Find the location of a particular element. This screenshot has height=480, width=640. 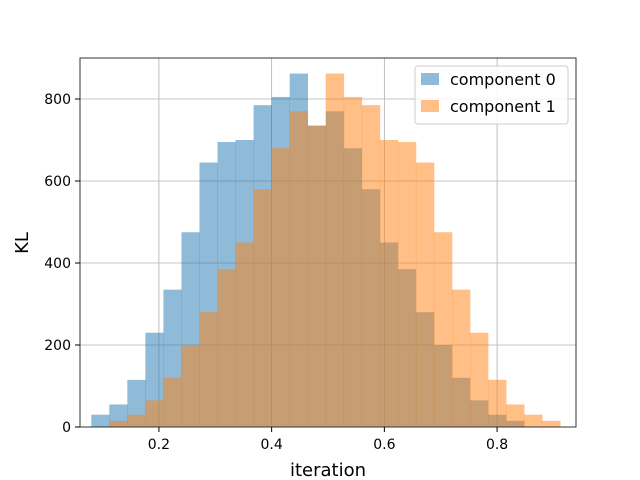

x-tick-label: 0.4 is located at coordinates (272, 445).